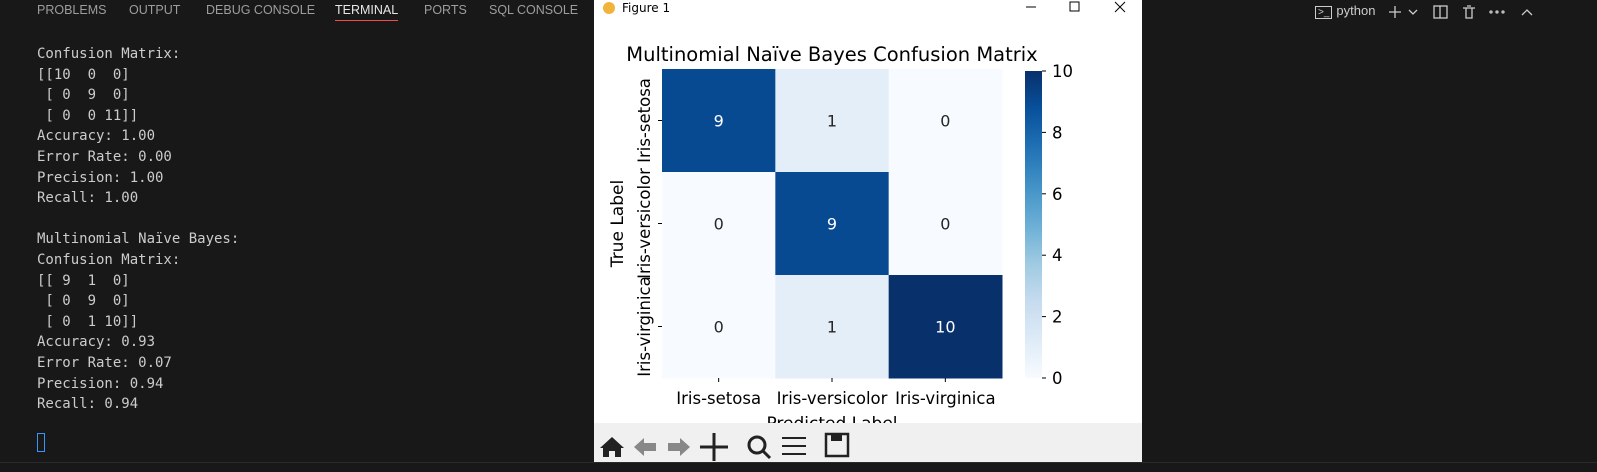 The height and width of the screenshot is (472, 1597). What do you see at coordinates (644, 223) in the screenshot?
I see `y-tick-label: Iris-versicolor` at bounding box center [644, 223].